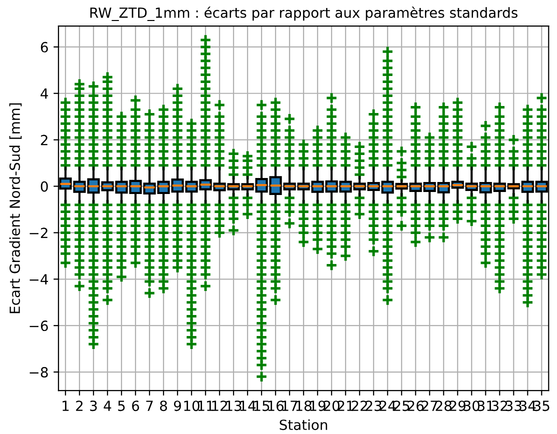 This screenshot has width=557, height=434. I want to click on x-tick-label: 7, so click(149, 405).